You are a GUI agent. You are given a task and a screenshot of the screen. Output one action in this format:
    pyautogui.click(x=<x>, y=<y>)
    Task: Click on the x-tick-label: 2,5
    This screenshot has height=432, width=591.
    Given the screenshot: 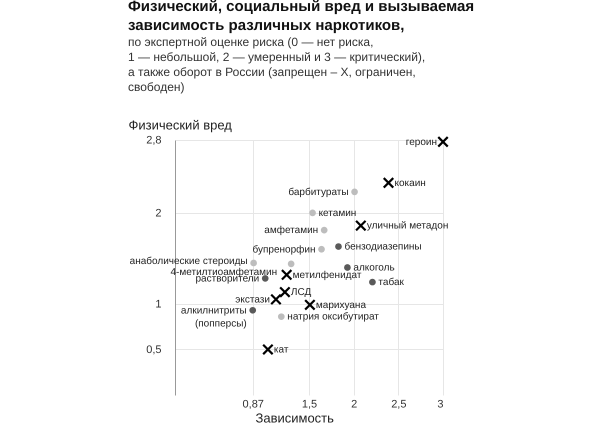 What is the action you would take?
    pyautogui.click(x=398, y=404)
    